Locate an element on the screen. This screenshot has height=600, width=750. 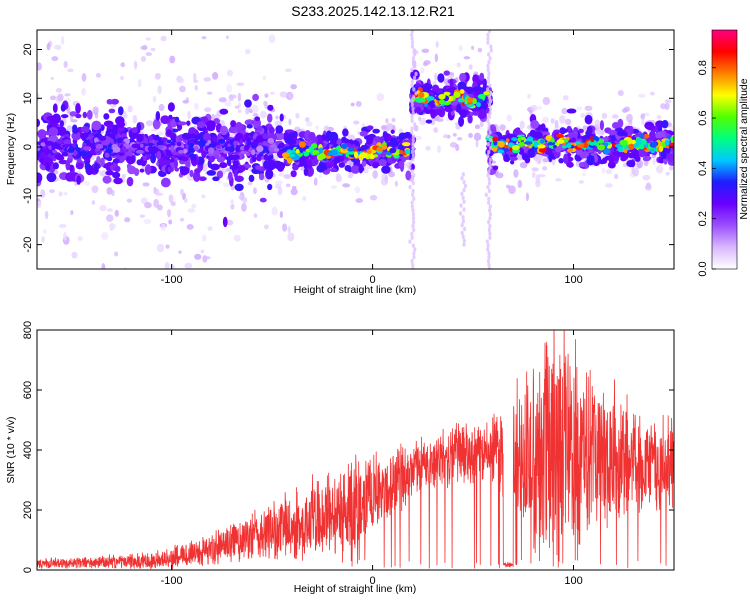
spectrogram-y-axis-label: Frequency (Hz) is located at coordinates (11, 149).